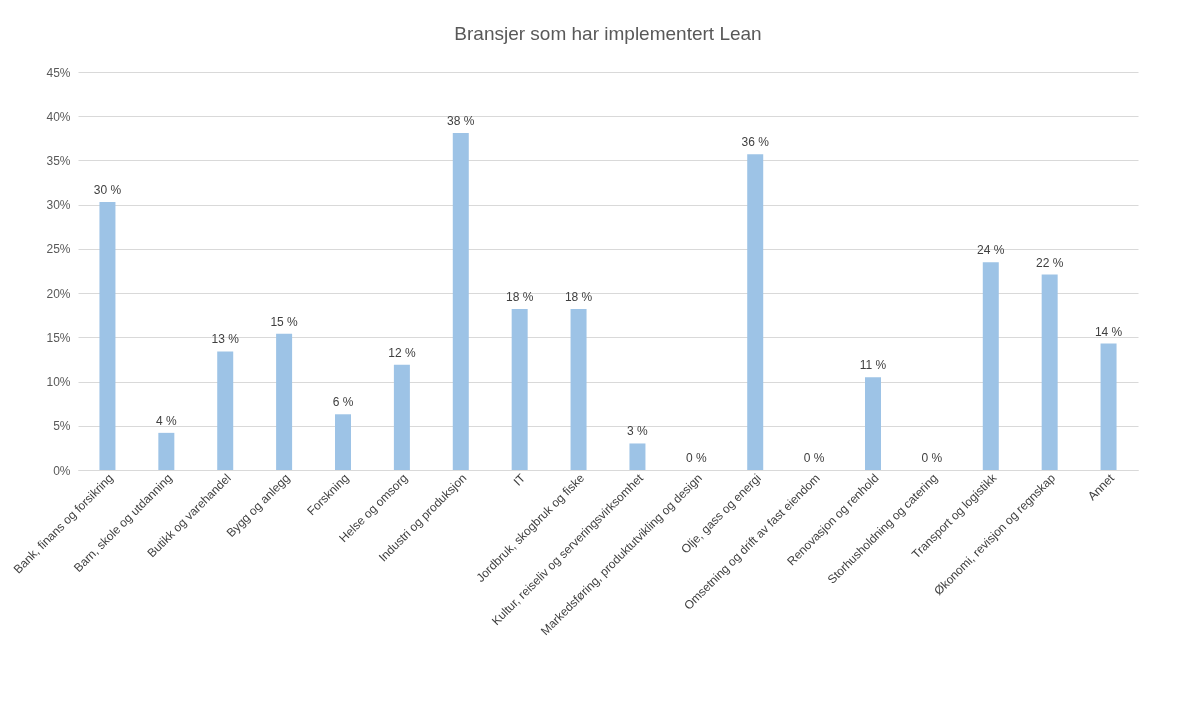  Describe the element at coordinates (58, 72) in the screenshot. I see `y-tick-label: 45%` at that location.